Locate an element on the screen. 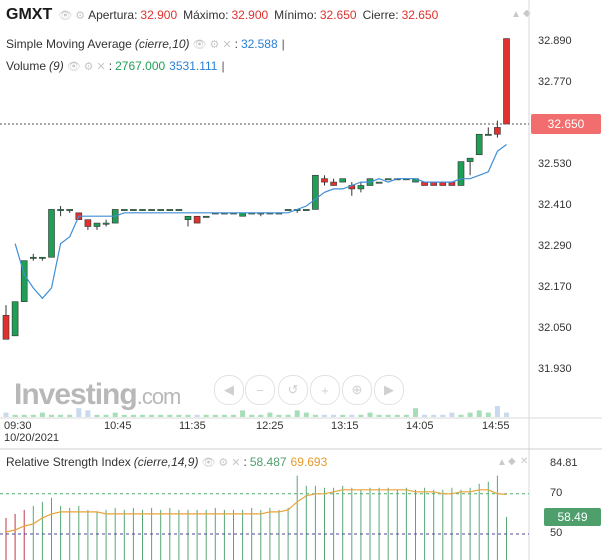  high-label: Máximo: is located at coordinates (206, 15).